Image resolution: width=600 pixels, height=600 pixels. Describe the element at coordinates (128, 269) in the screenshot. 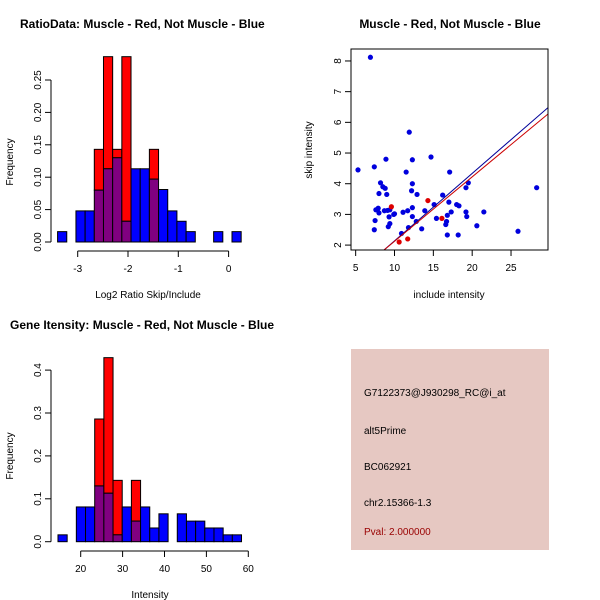

I see `x-tick-label: -2` at that location.